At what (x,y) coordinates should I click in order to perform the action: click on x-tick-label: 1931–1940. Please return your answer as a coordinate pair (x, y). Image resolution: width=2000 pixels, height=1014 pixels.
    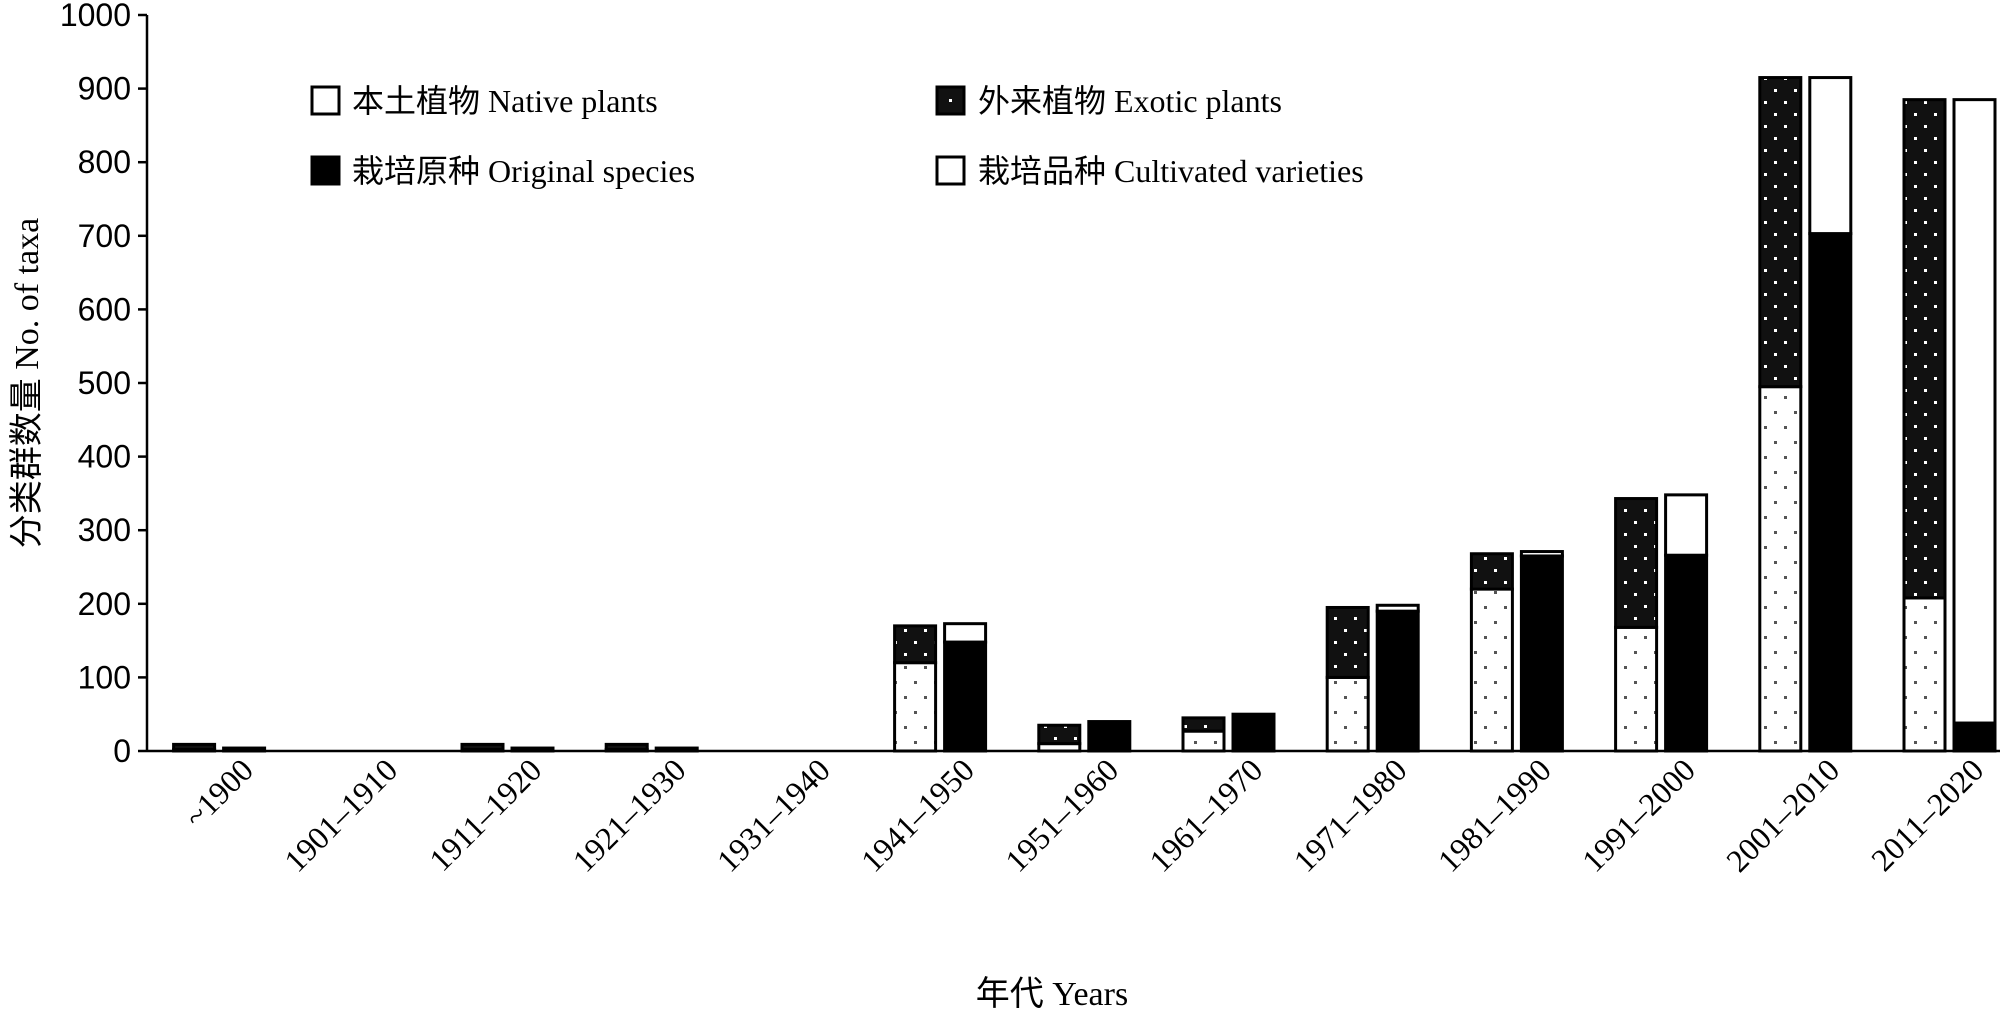
    Looking at the image, I should click on (773, 814).